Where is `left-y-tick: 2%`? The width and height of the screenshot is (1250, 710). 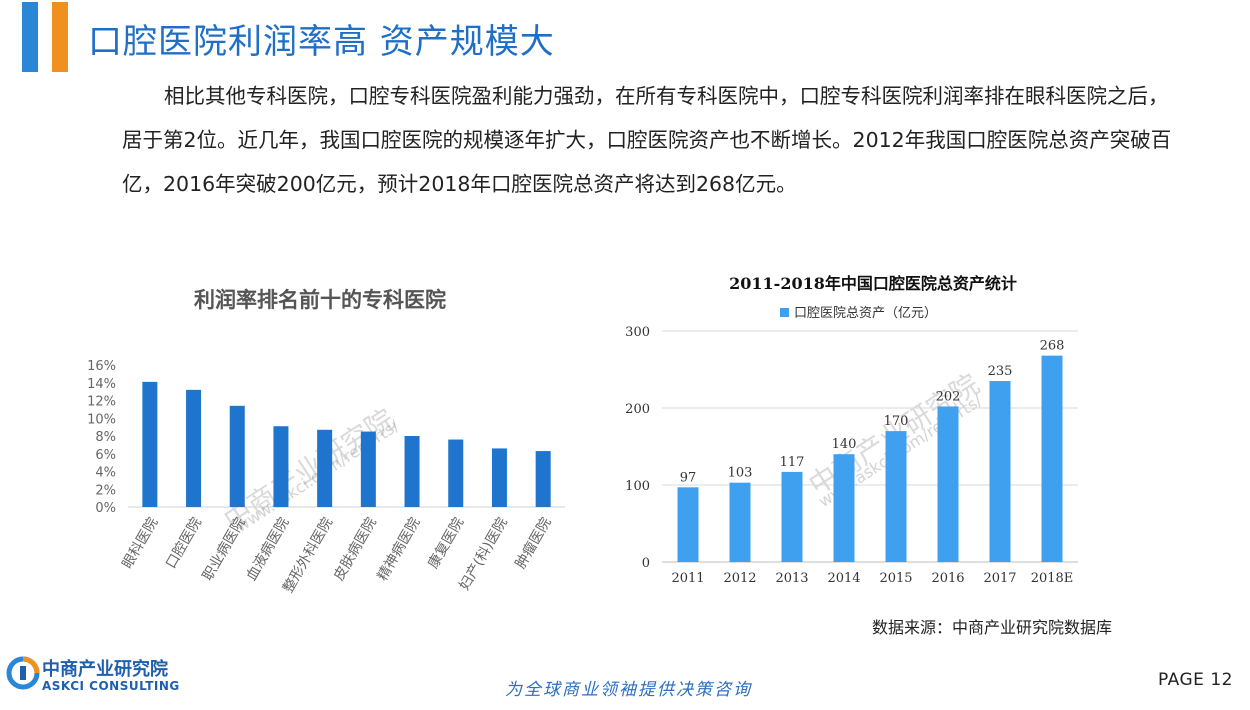
left-y-tick: 2% is located at coordinates (105, 490).